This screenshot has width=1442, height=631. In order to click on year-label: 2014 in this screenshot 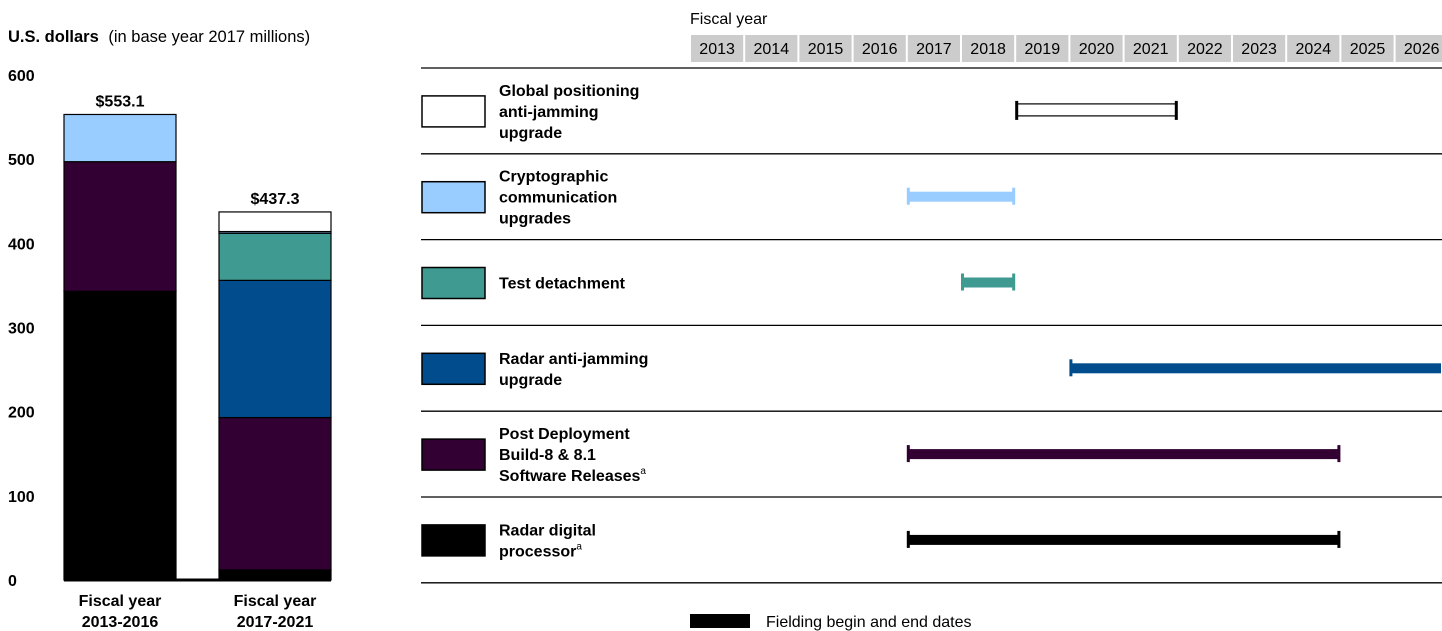, I will do `click(772, 49)`.